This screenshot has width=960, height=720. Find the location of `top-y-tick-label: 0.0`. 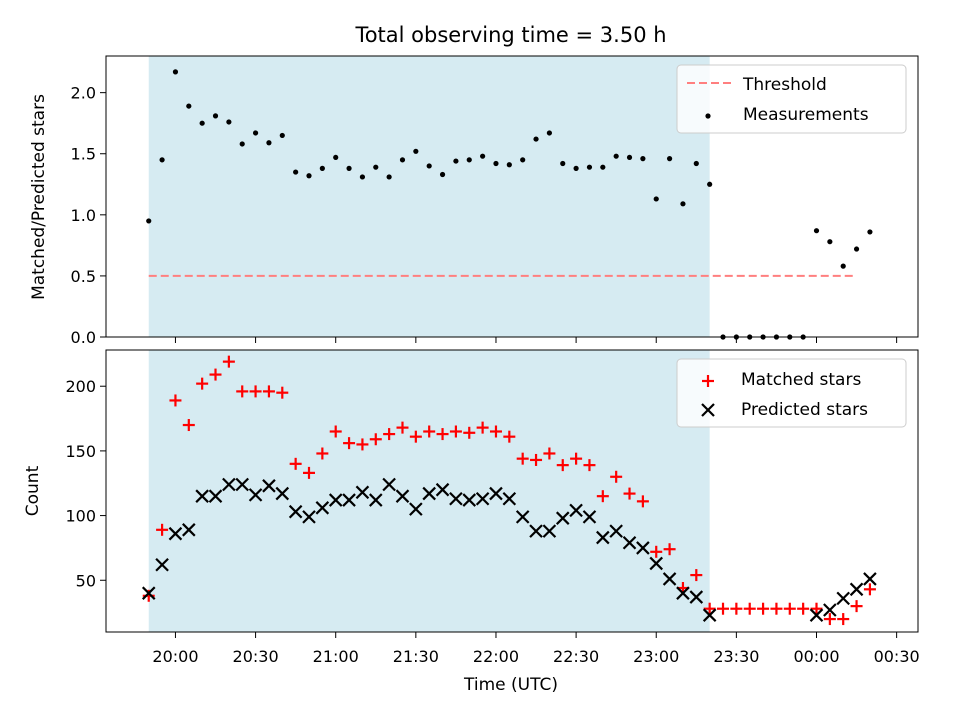

top-y-tick-label: 0.0 is located at coordinates (83, 337).